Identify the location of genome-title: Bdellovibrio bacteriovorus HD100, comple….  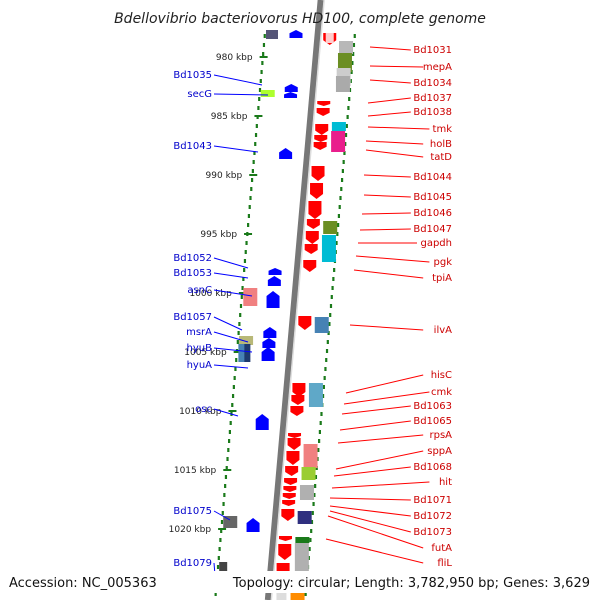
(300, 19).